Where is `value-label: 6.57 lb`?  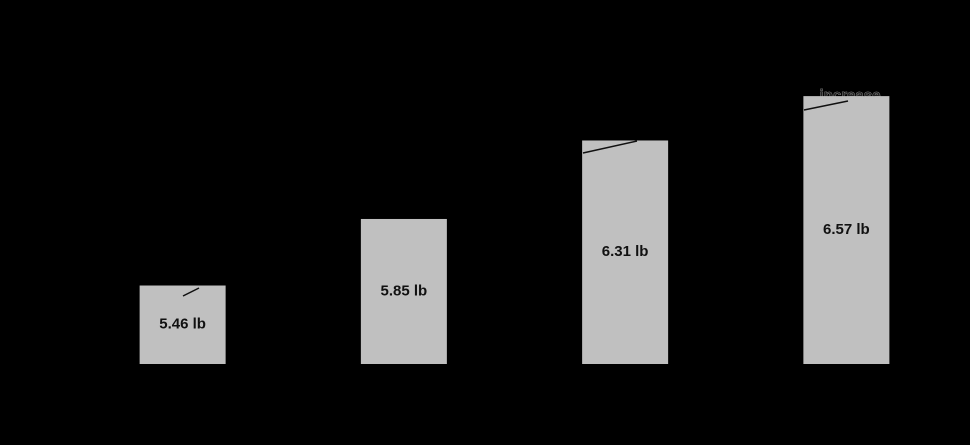
value-label: 6.57 lb is located at coordinates (846, 229).